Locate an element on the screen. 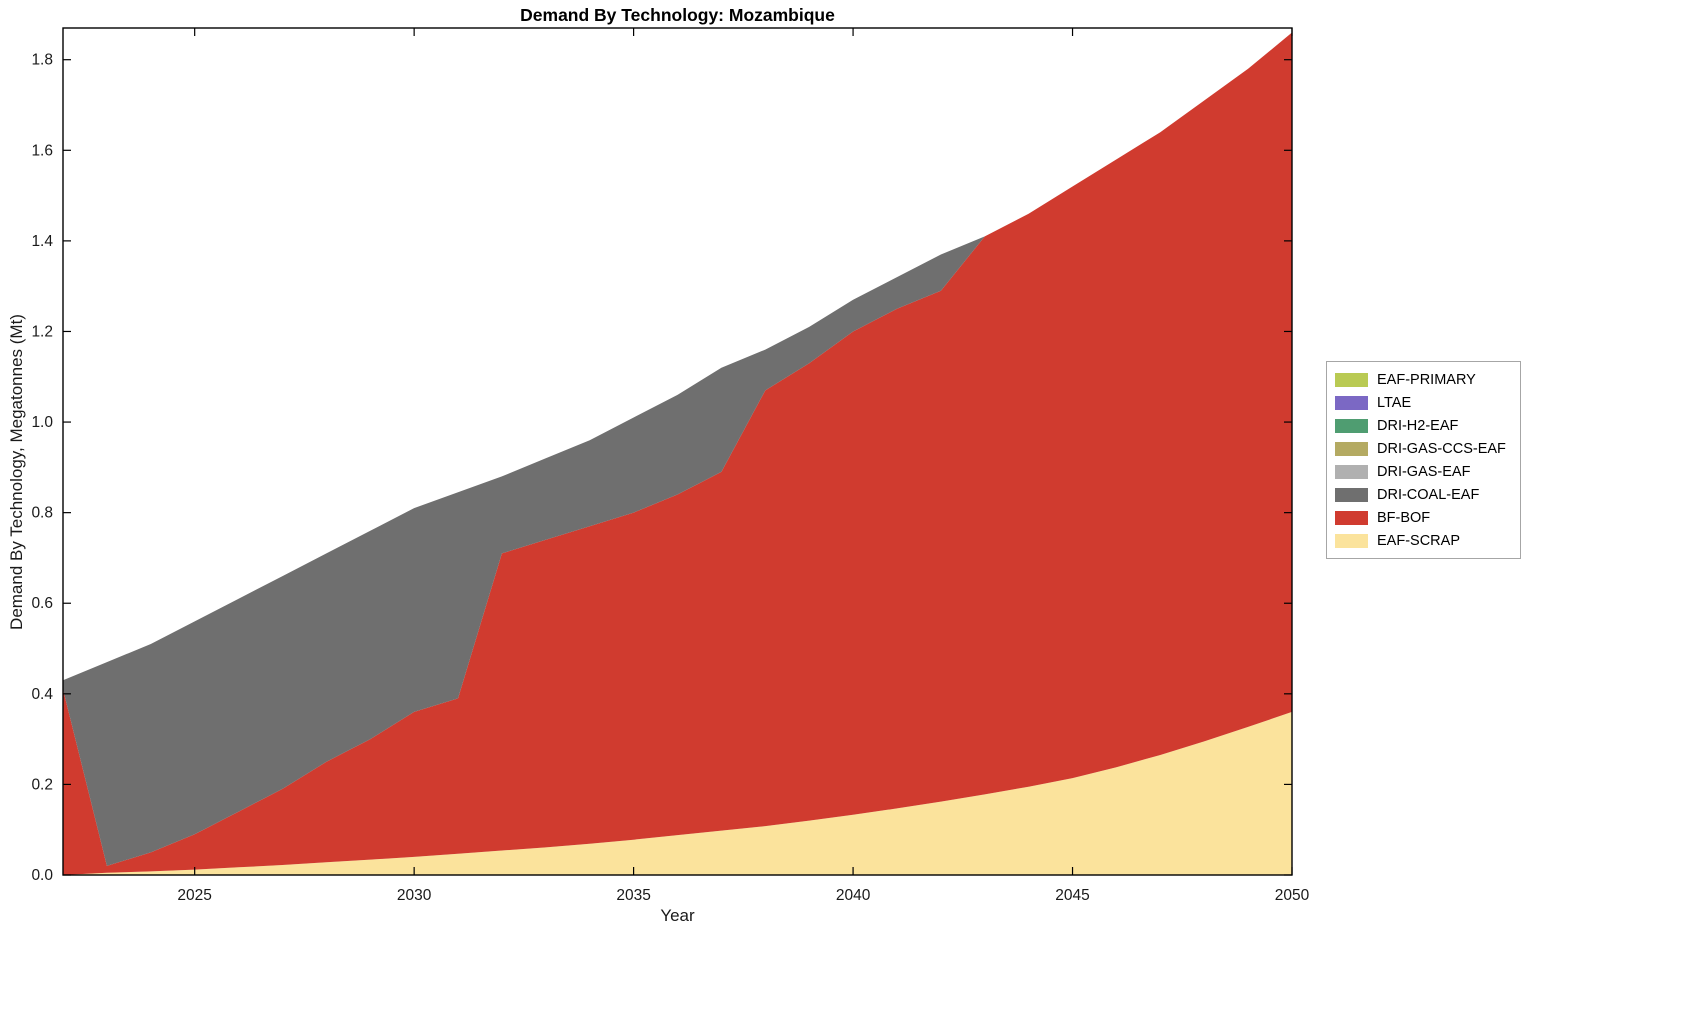  y-tick-label: 0.2 is located at coordinates (42, 784).